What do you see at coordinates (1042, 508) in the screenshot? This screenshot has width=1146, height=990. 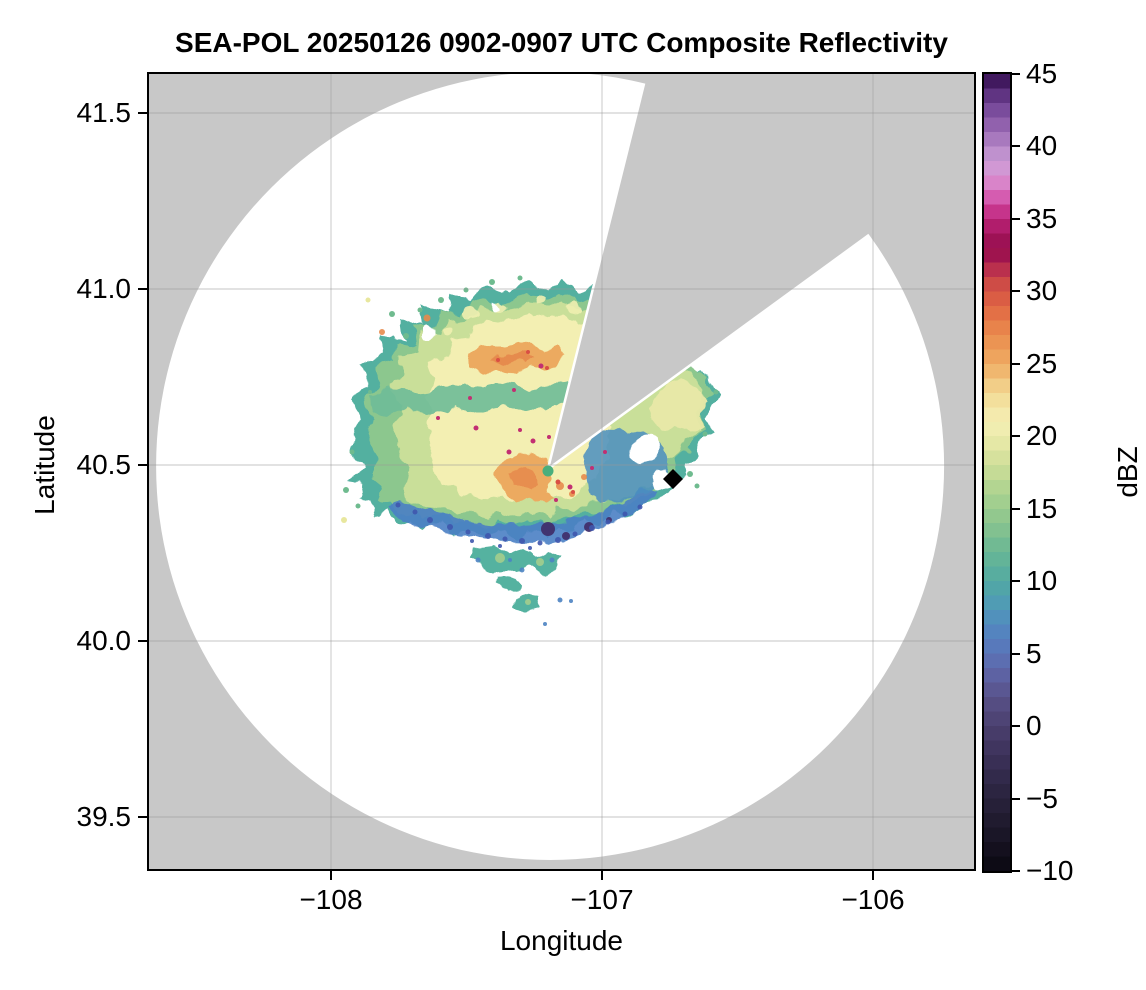 I see `colorbar-tick-label: 15` at bounding box center [1042, 508].